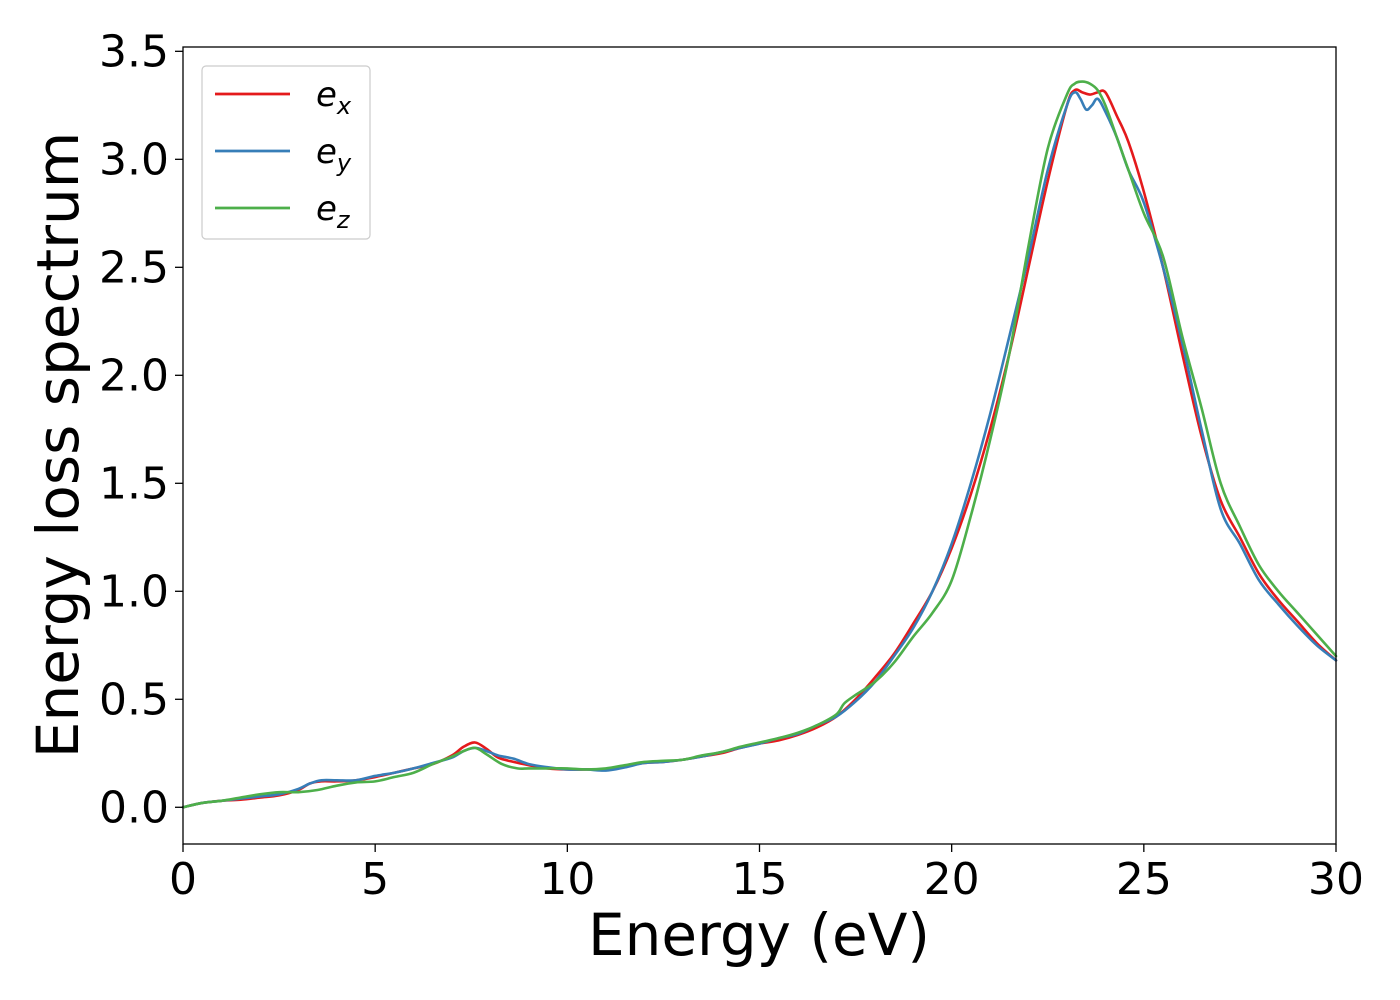 Image resolution: width=1400 pixels, height=1000 pixels. I want to click on y-tick-label: 3.0, so click(134, 159).